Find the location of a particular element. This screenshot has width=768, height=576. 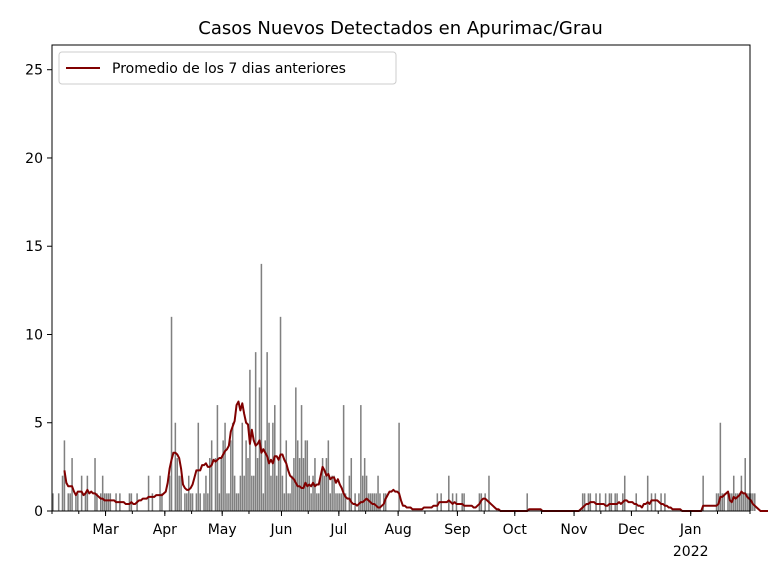

y-tick-label: 20 is located at coordinates (34, 159).